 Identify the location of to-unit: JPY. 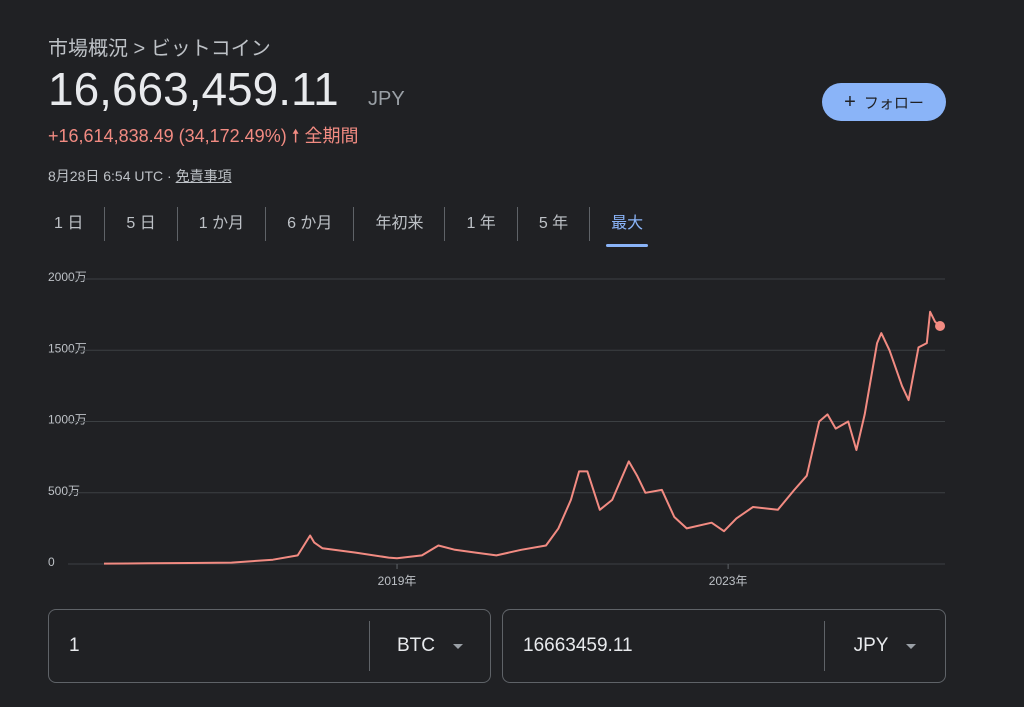
(871, 645).